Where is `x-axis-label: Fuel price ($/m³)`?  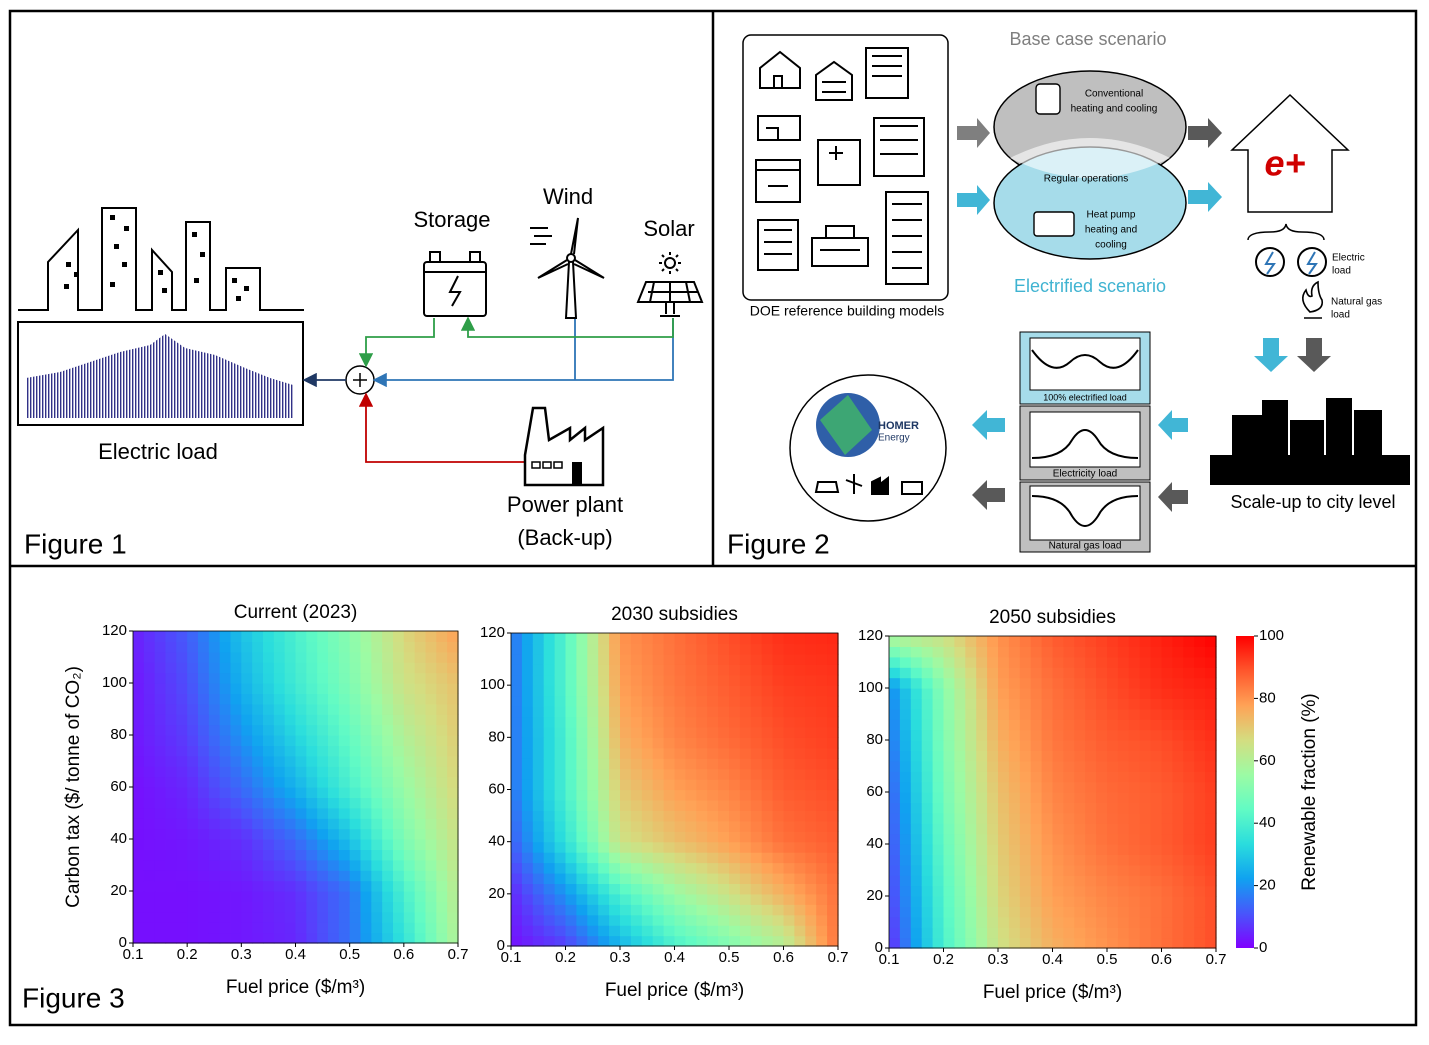 x-axis-label: Fuel price ($/m³) is located at coordinates (674, 990).